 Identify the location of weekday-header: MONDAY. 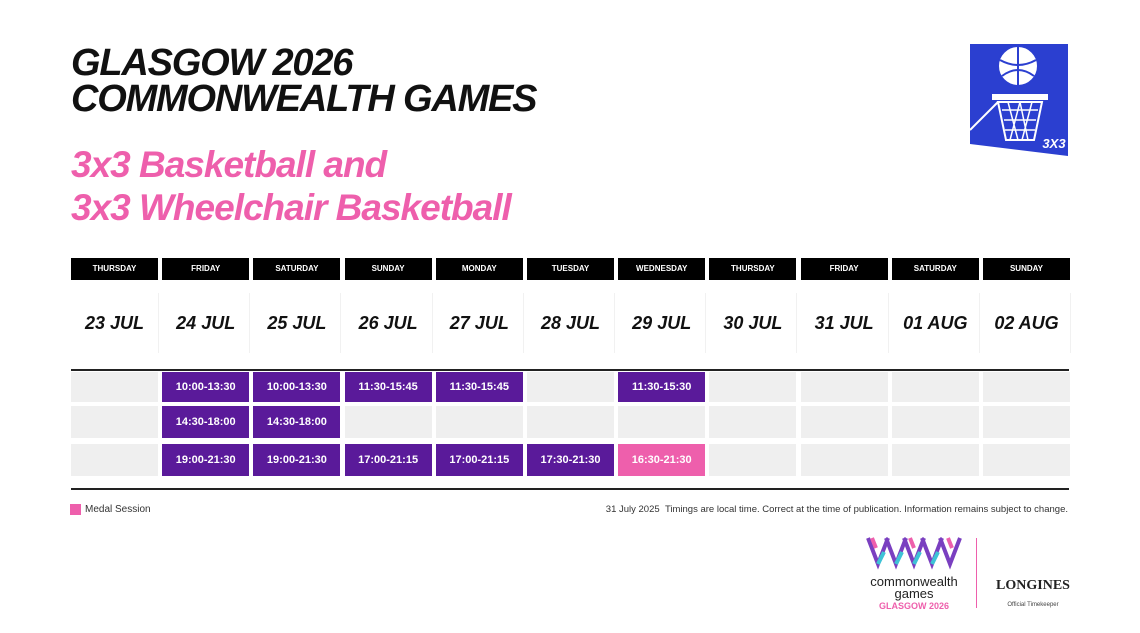
(479, 269).